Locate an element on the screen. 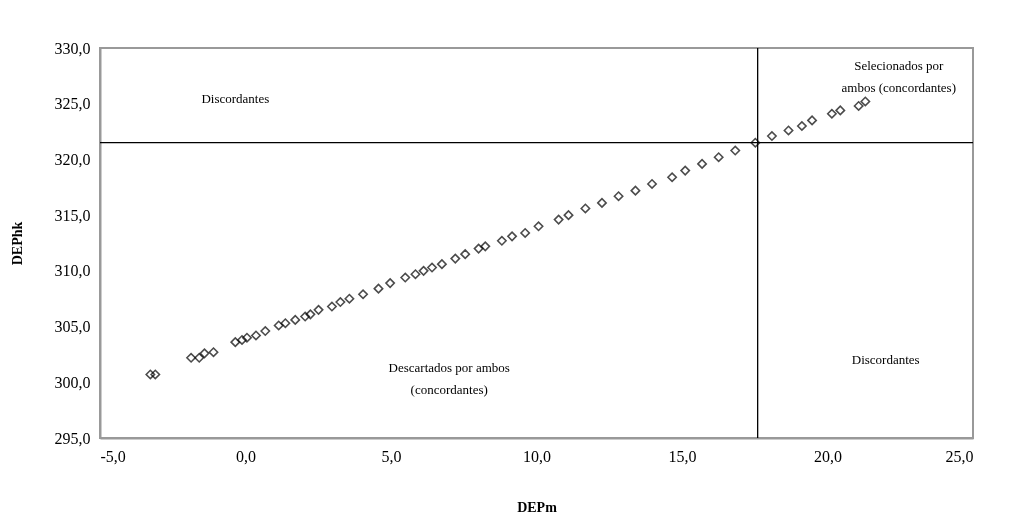 The height and width of the screenshot is (516, 1034). x-axis-title: DEPm is located at coordinates (537, 507).